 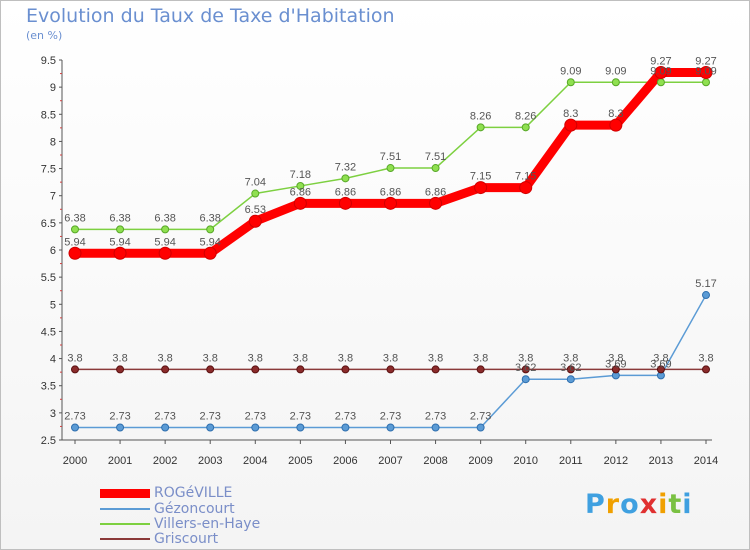 What do you see at coordinates (435, 461) in the screenshot?
I see `x-tick-label: 2008` at bounding box center [435, 461].